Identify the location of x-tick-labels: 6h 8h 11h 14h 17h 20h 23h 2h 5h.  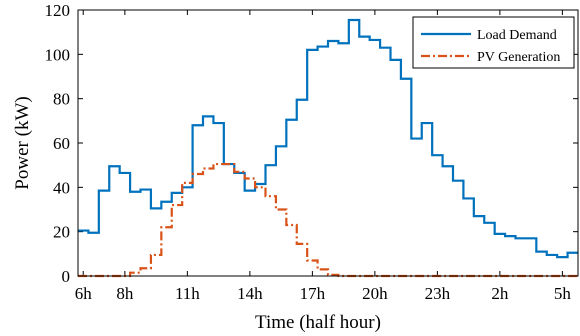
(323, 293).